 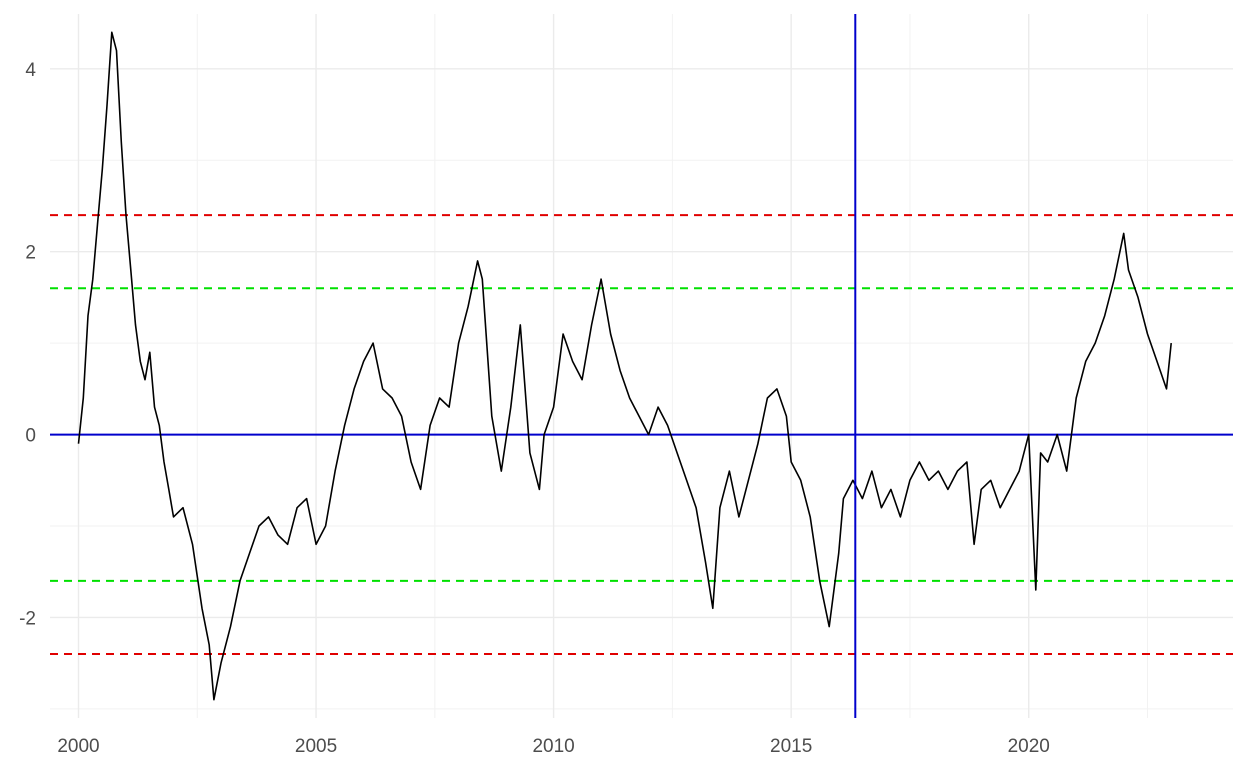 I want to click on y-tick-label: -2, so click(x=27, y=618).